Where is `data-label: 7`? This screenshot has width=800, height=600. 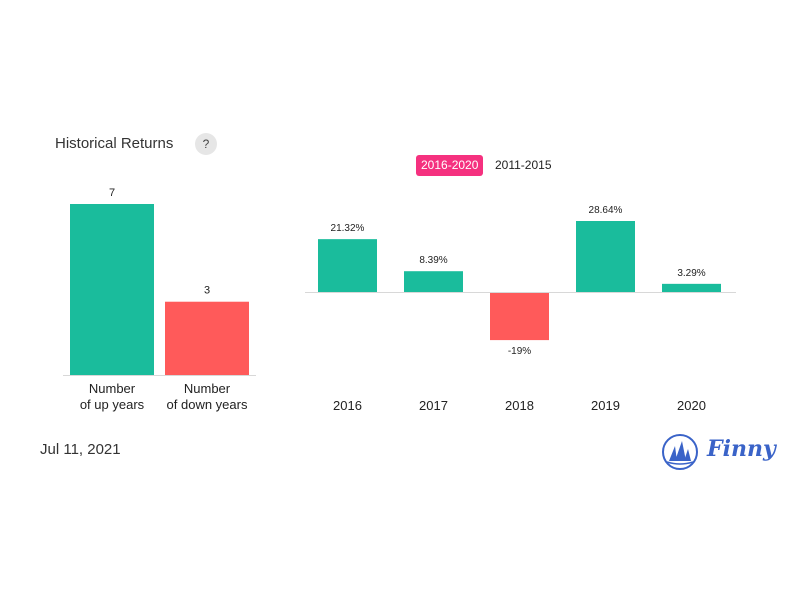
data-label: 7 is located at coordinates (112, 193).